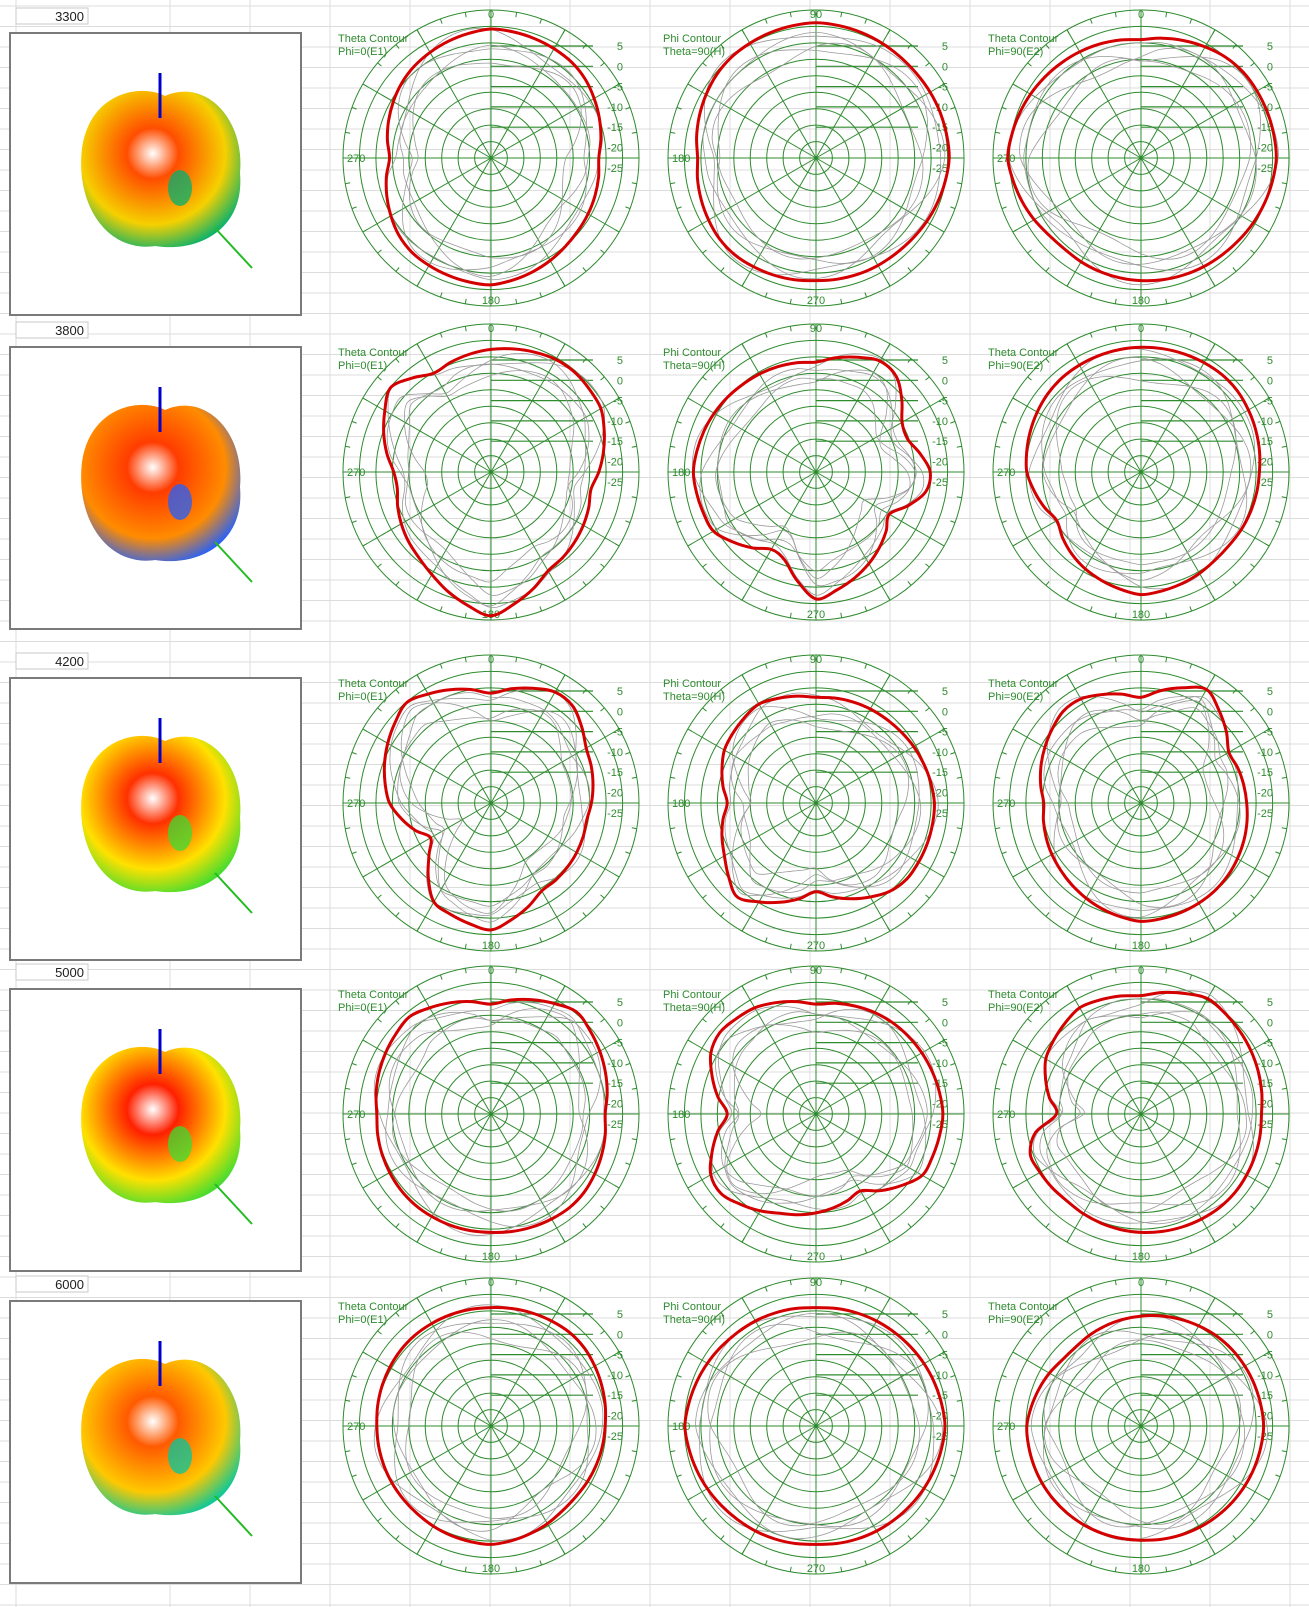  What do you see at coordinates (69, 661) in the screenshot?
I see `frequency-label: 4200` at bounding box center [69, 661].